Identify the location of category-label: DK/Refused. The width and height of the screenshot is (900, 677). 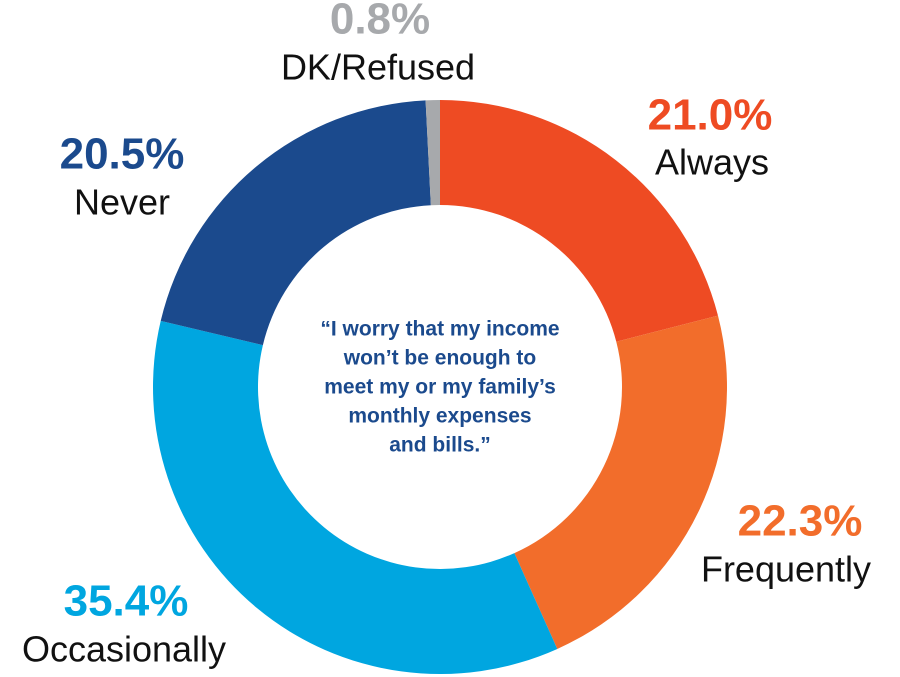
(378, 67).